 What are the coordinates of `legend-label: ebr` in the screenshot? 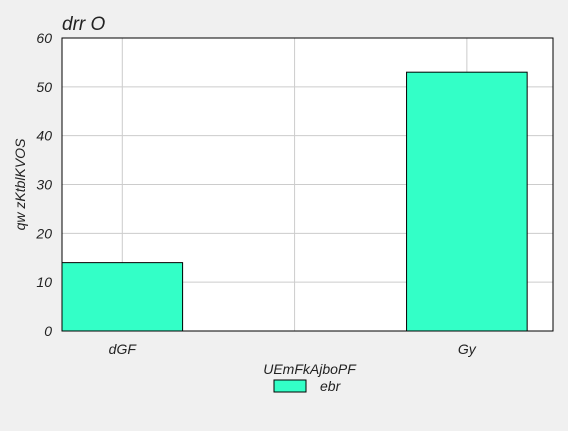 It's located at (331, 386).